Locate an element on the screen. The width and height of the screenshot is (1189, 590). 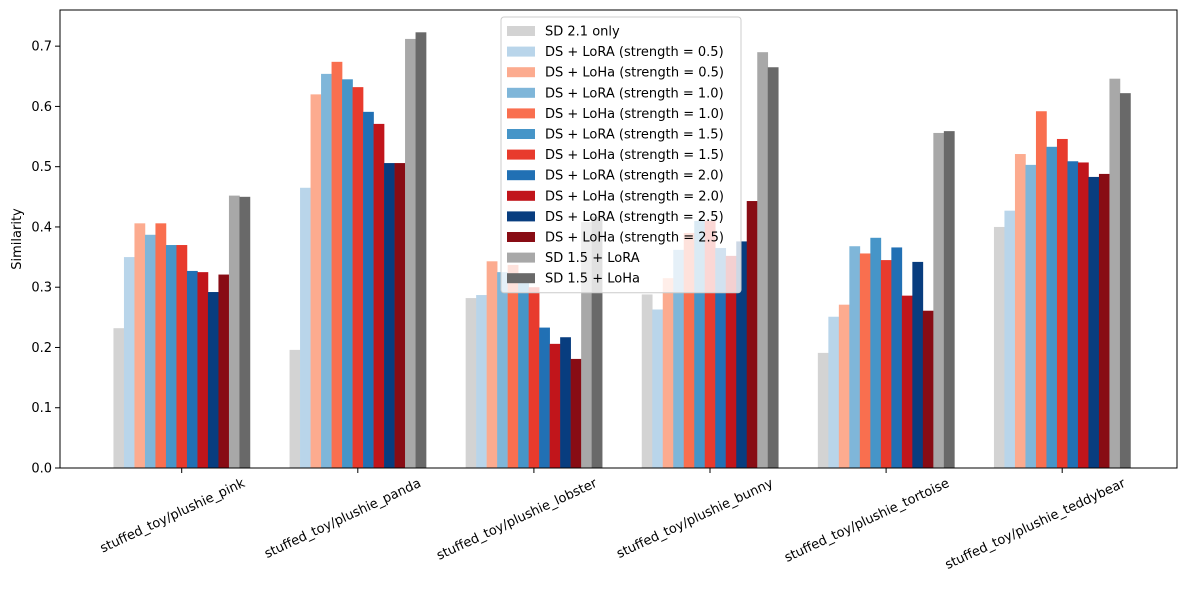
legend-label: DS + LoHa (strength = 2.0) is located at coordinates (634, 196).